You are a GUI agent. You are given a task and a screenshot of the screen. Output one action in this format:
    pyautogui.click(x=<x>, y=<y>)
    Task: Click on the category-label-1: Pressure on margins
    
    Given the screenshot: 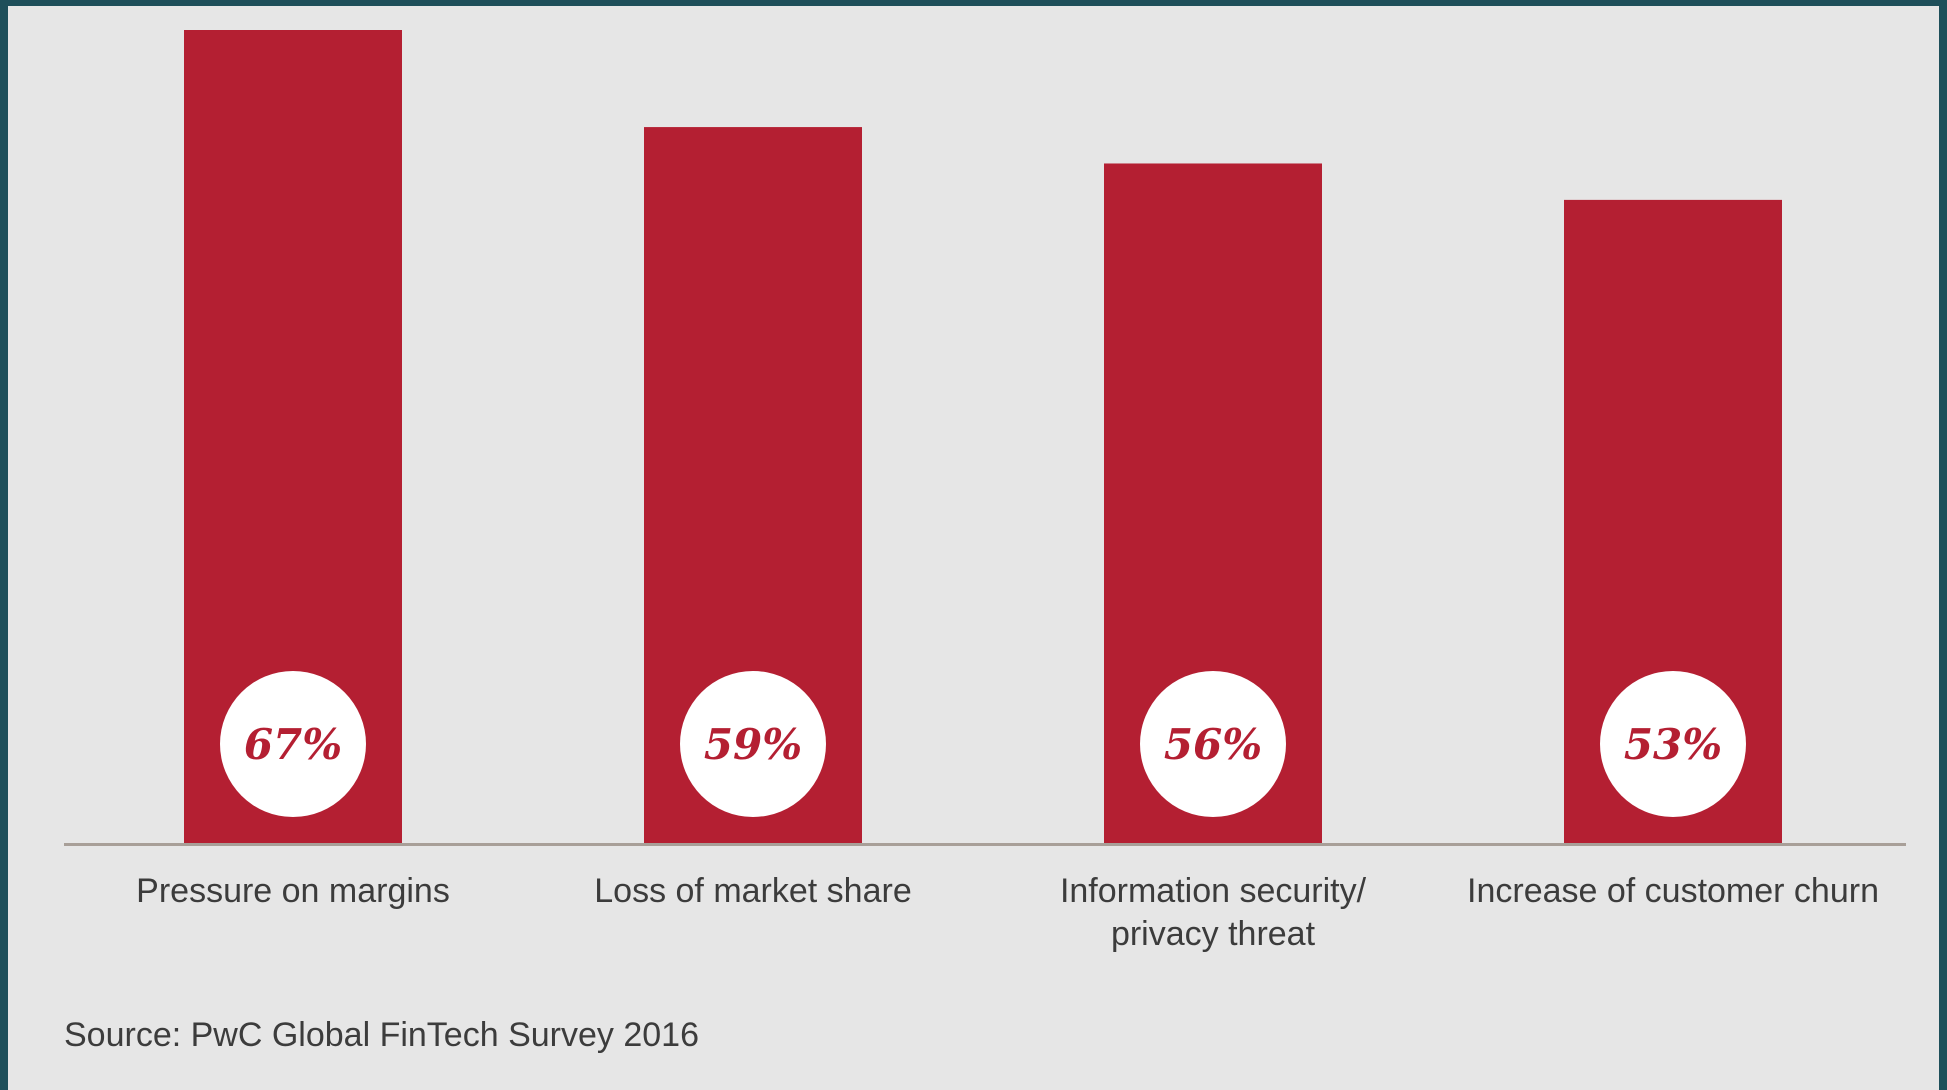 What is the action you would take?
    pyautogui.click(x=293, y=891)
    